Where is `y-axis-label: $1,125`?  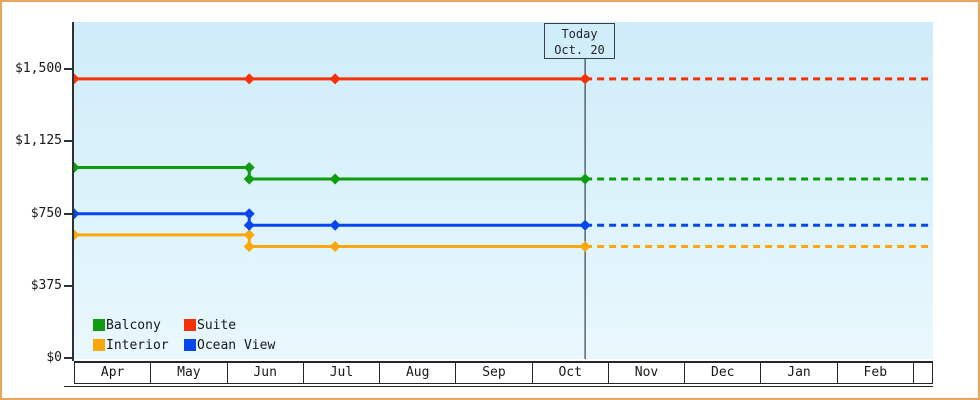
y-axis-label: $1,125 is located at coordinates (38, 141).